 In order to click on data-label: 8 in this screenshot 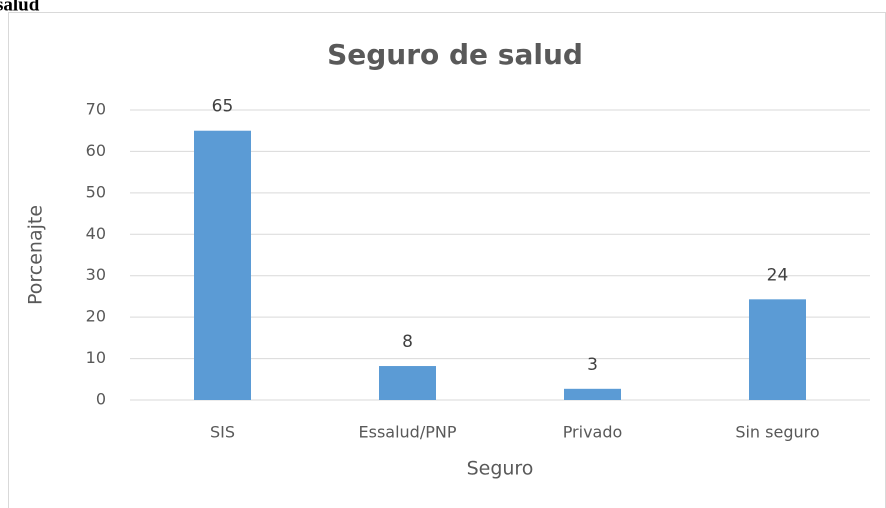, I will do `click(407, 342)`.